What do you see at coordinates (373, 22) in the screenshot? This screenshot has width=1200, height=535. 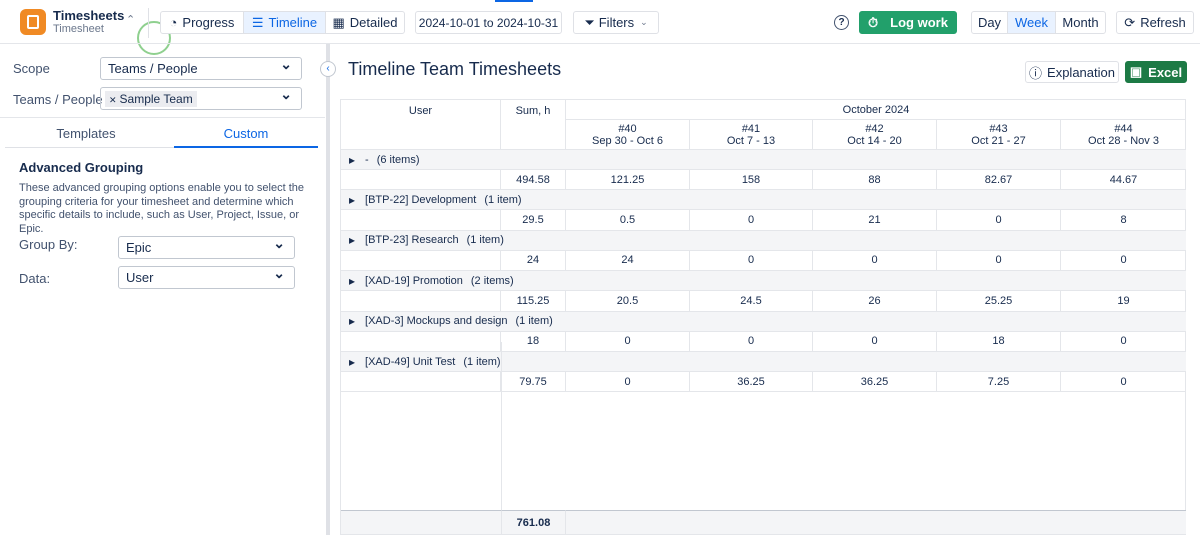 I see `view-label: Detailed` at bounding box center [373, 22].